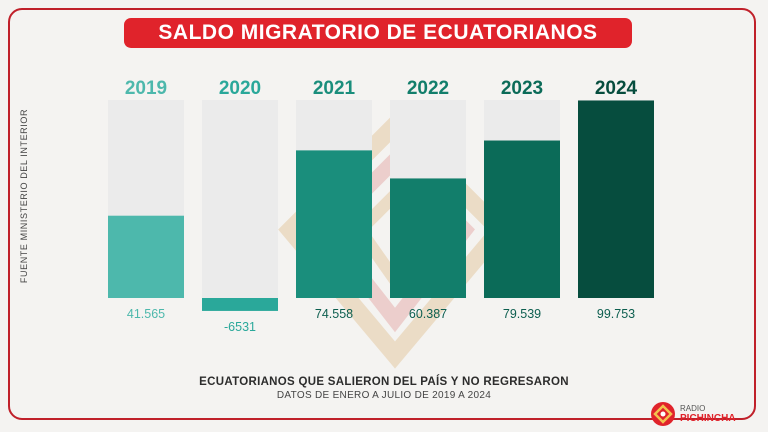 This screenshot has width=768, height=432. Describe the element at coordinates (378, 33) in the screenshot. I see `chart-title: SALDO MIGRATORIO DE ECUATORIANOS` at that location.